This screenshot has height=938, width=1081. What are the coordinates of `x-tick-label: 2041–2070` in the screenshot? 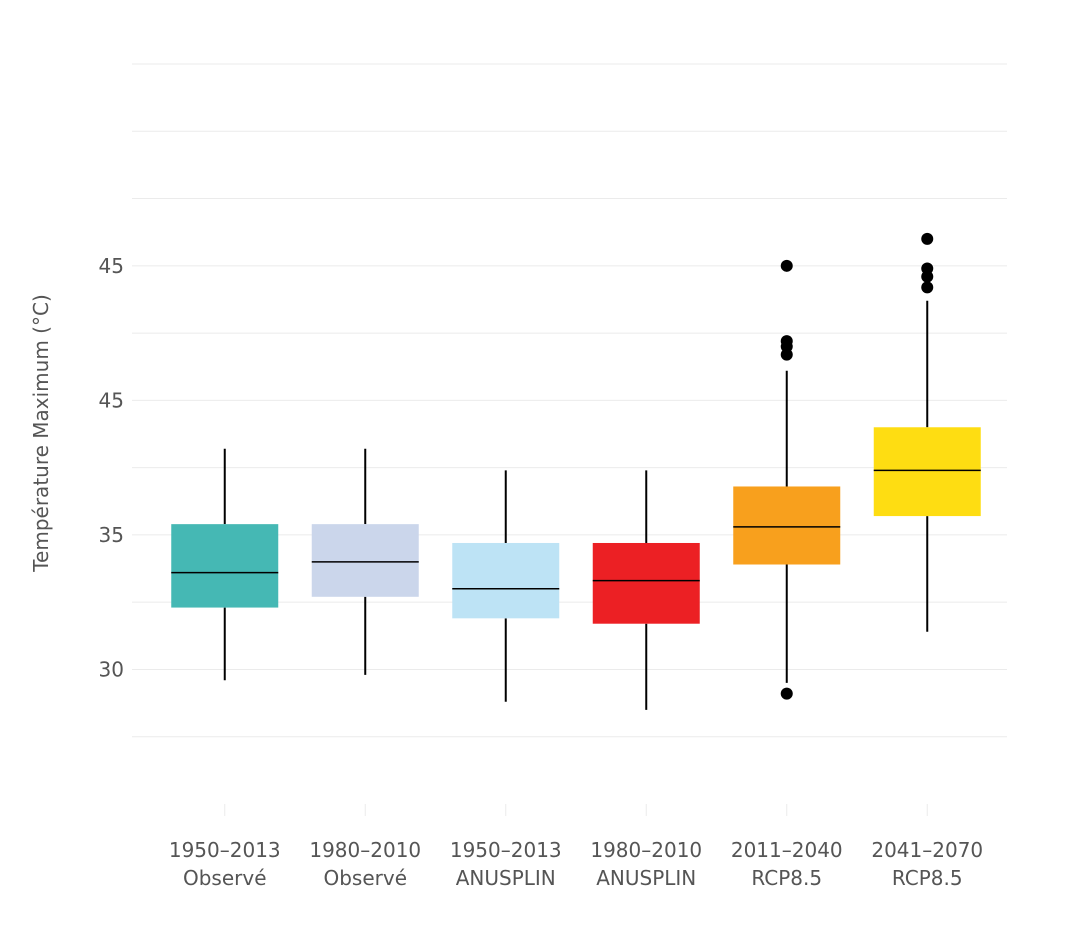 It's located at (927, 850).